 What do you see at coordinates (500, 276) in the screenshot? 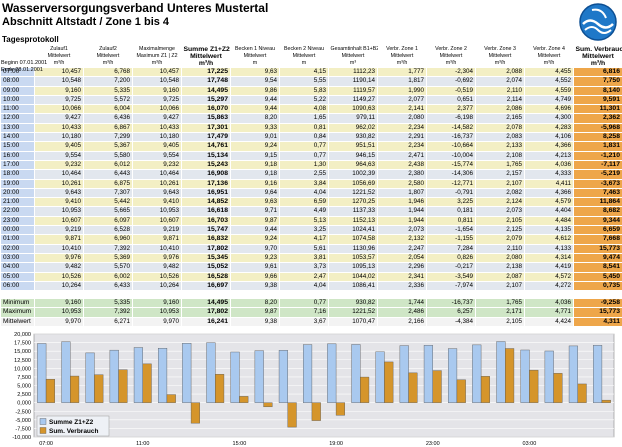
I see `data-cell: 2,087` at bounding box center [500, 276].